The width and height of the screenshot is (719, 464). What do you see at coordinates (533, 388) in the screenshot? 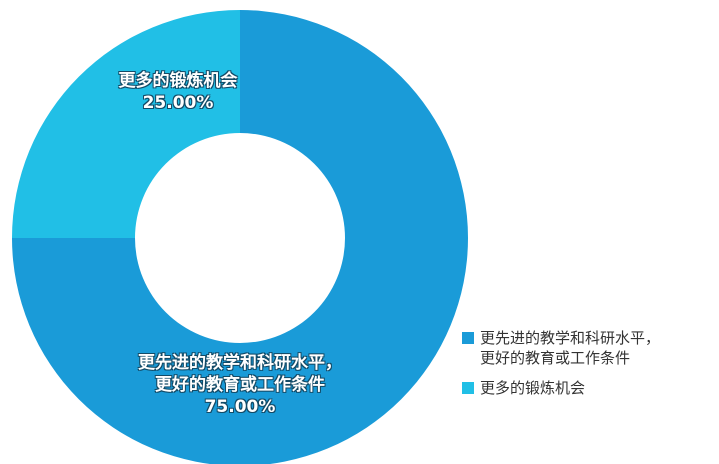
I see `legend-label: 更多的锻炼机会` at bounding box center [533, 388].